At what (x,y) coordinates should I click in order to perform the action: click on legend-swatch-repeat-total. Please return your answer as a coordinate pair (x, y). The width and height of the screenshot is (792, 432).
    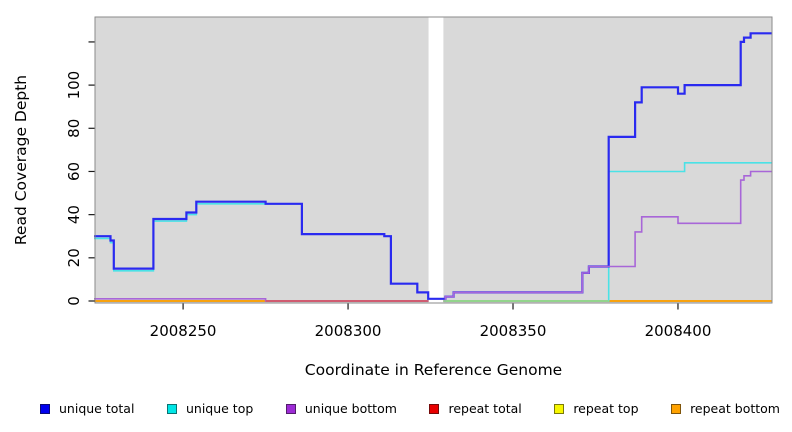
    Looking at the image, I should click on (434, 408).